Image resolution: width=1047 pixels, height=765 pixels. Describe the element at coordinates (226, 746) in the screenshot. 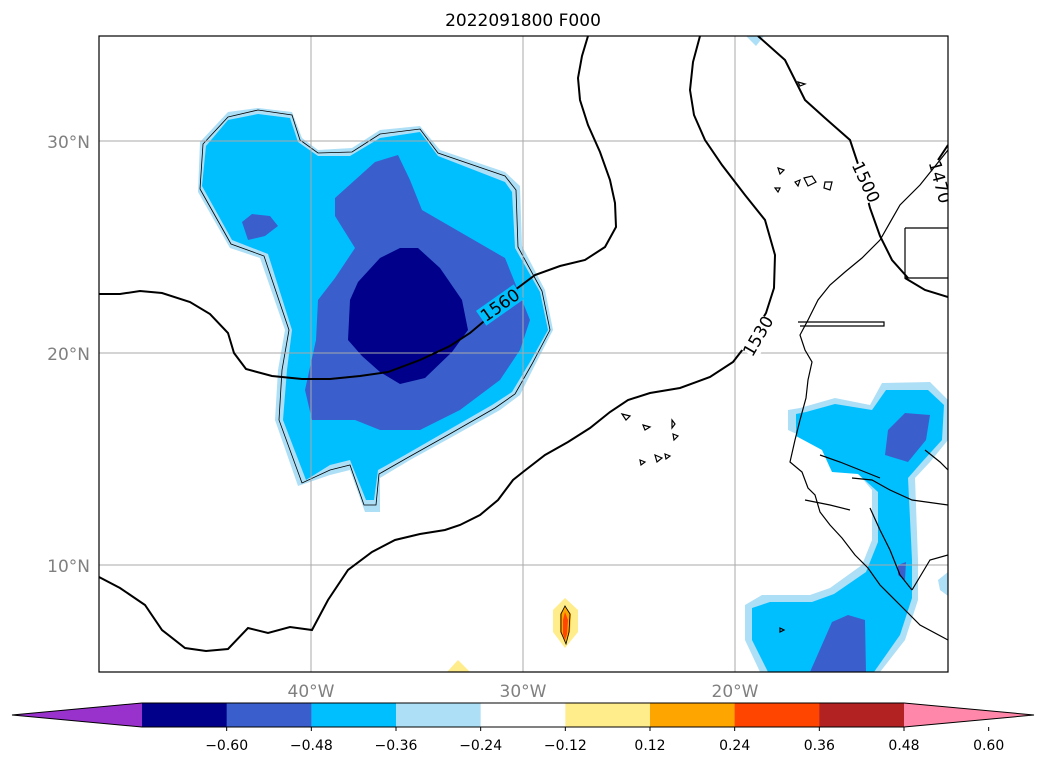

I see `colorbar-tick-label: −0.60` at that location.